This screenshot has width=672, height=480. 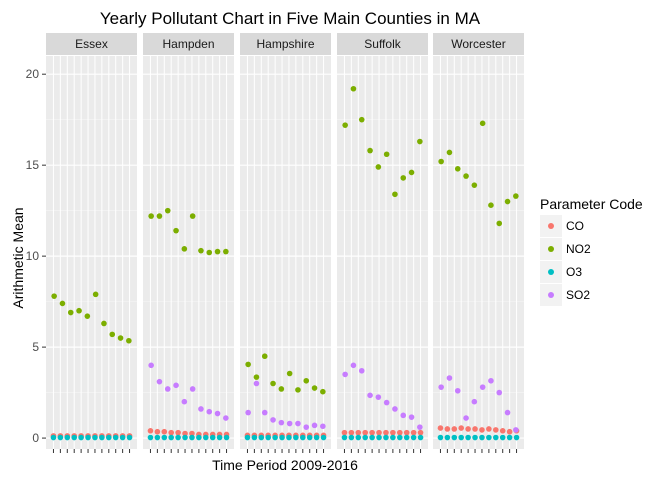 I want to click on legend-item-so2: SO2, so click(x=565, y=295).